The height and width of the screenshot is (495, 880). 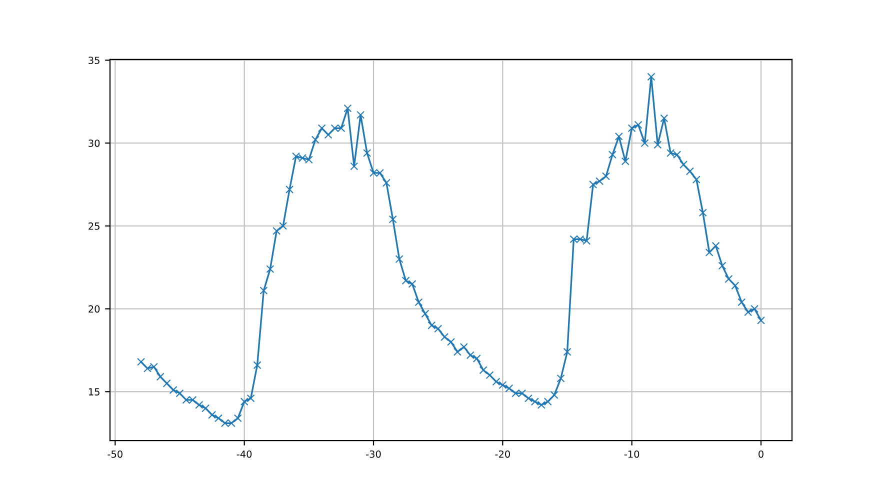 I want to click on y-tick-label: 30, so click(x=94, y=143).